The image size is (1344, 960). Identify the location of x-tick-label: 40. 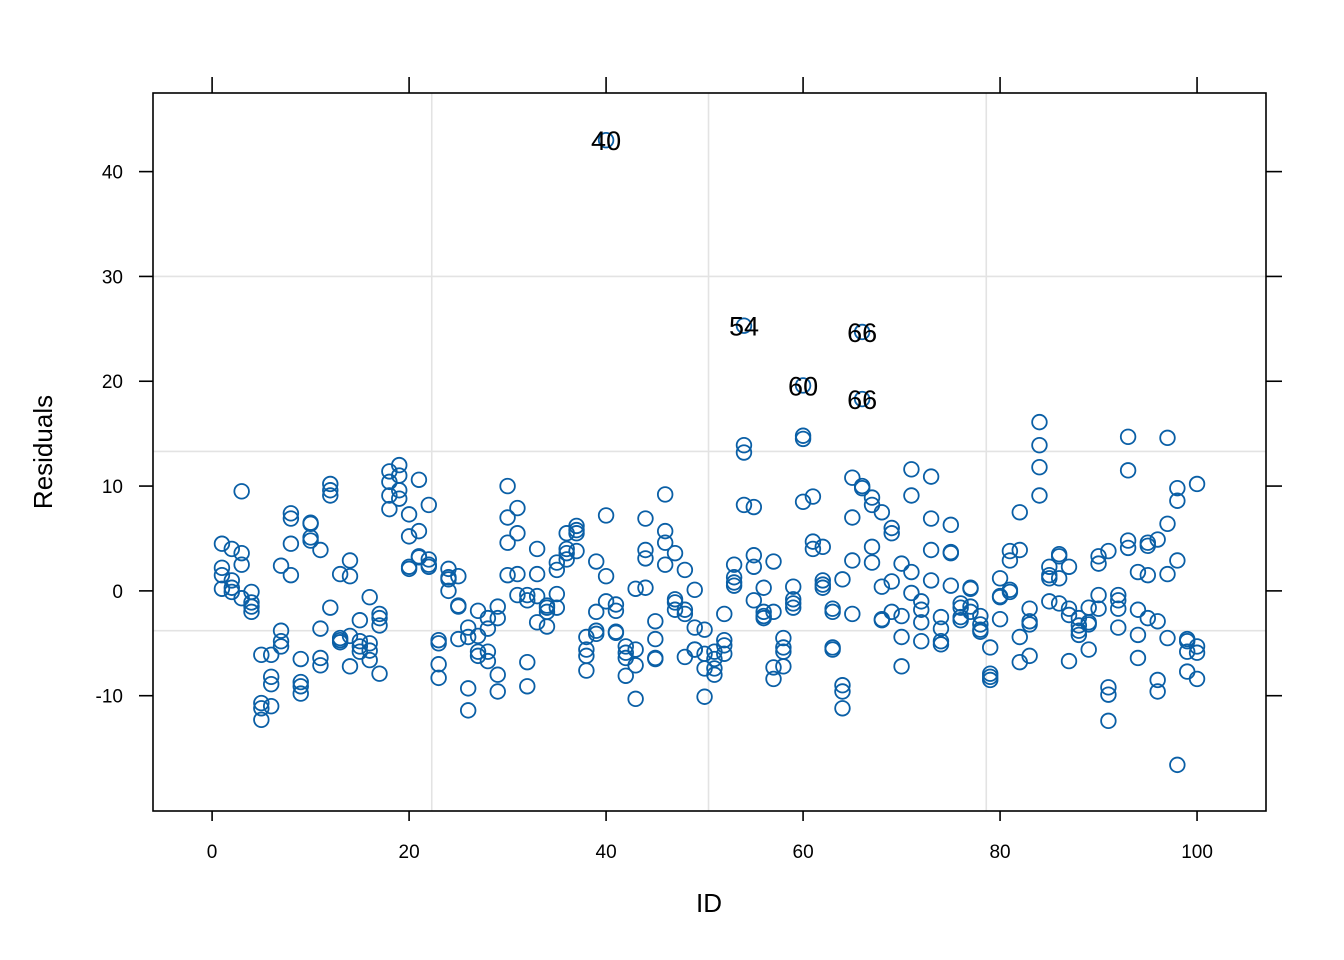
(606, 852).